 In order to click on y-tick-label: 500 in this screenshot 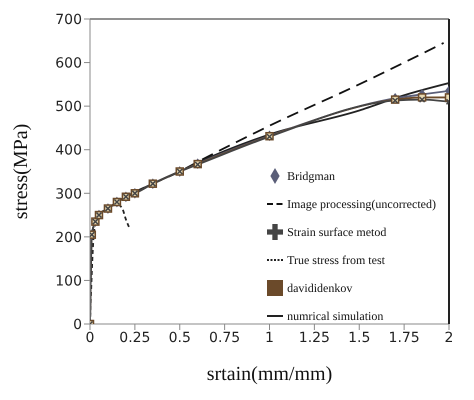, I will do `click(68, 107)`.